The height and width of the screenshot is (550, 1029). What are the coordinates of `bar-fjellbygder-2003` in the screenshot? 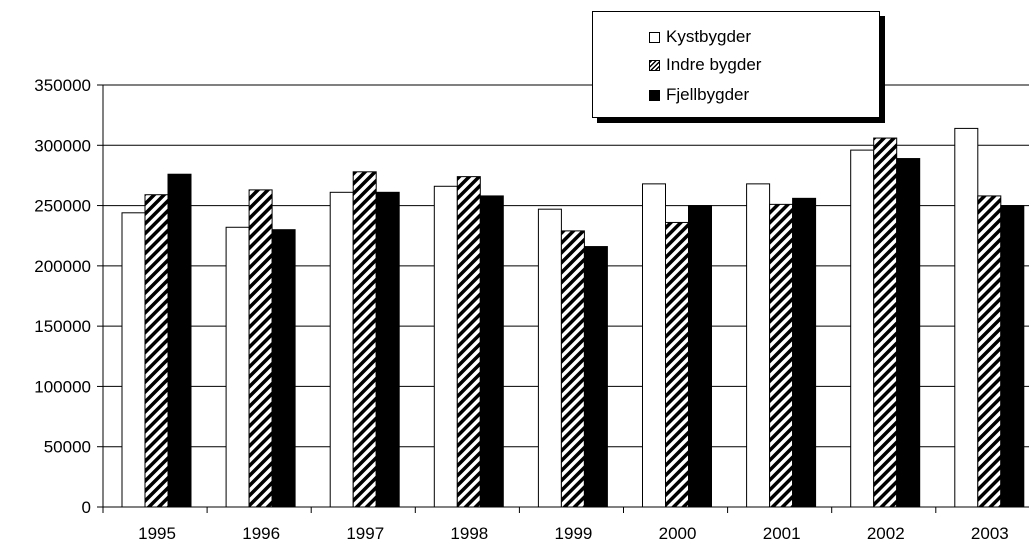 It's located at (1012, 356).